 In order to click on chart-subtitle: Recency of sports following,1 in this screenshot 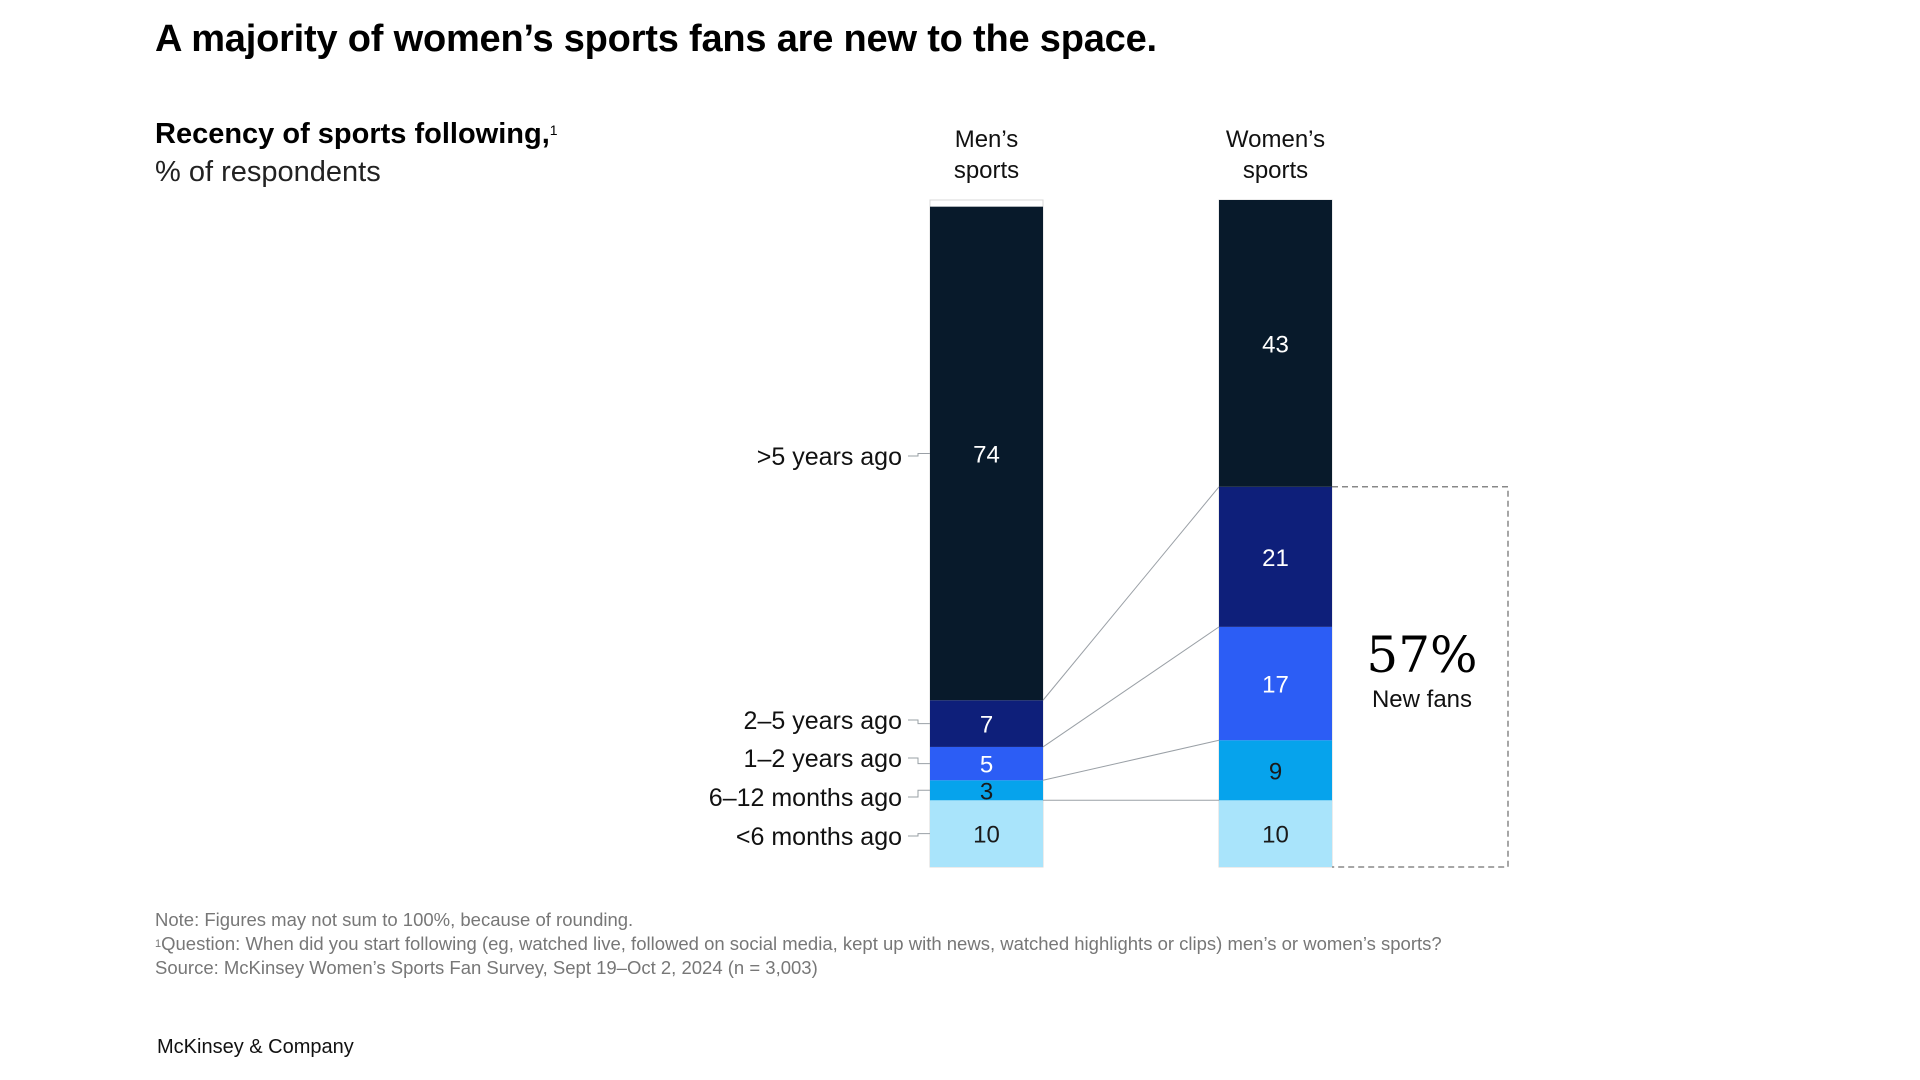, I will do `click(356, 134)`.